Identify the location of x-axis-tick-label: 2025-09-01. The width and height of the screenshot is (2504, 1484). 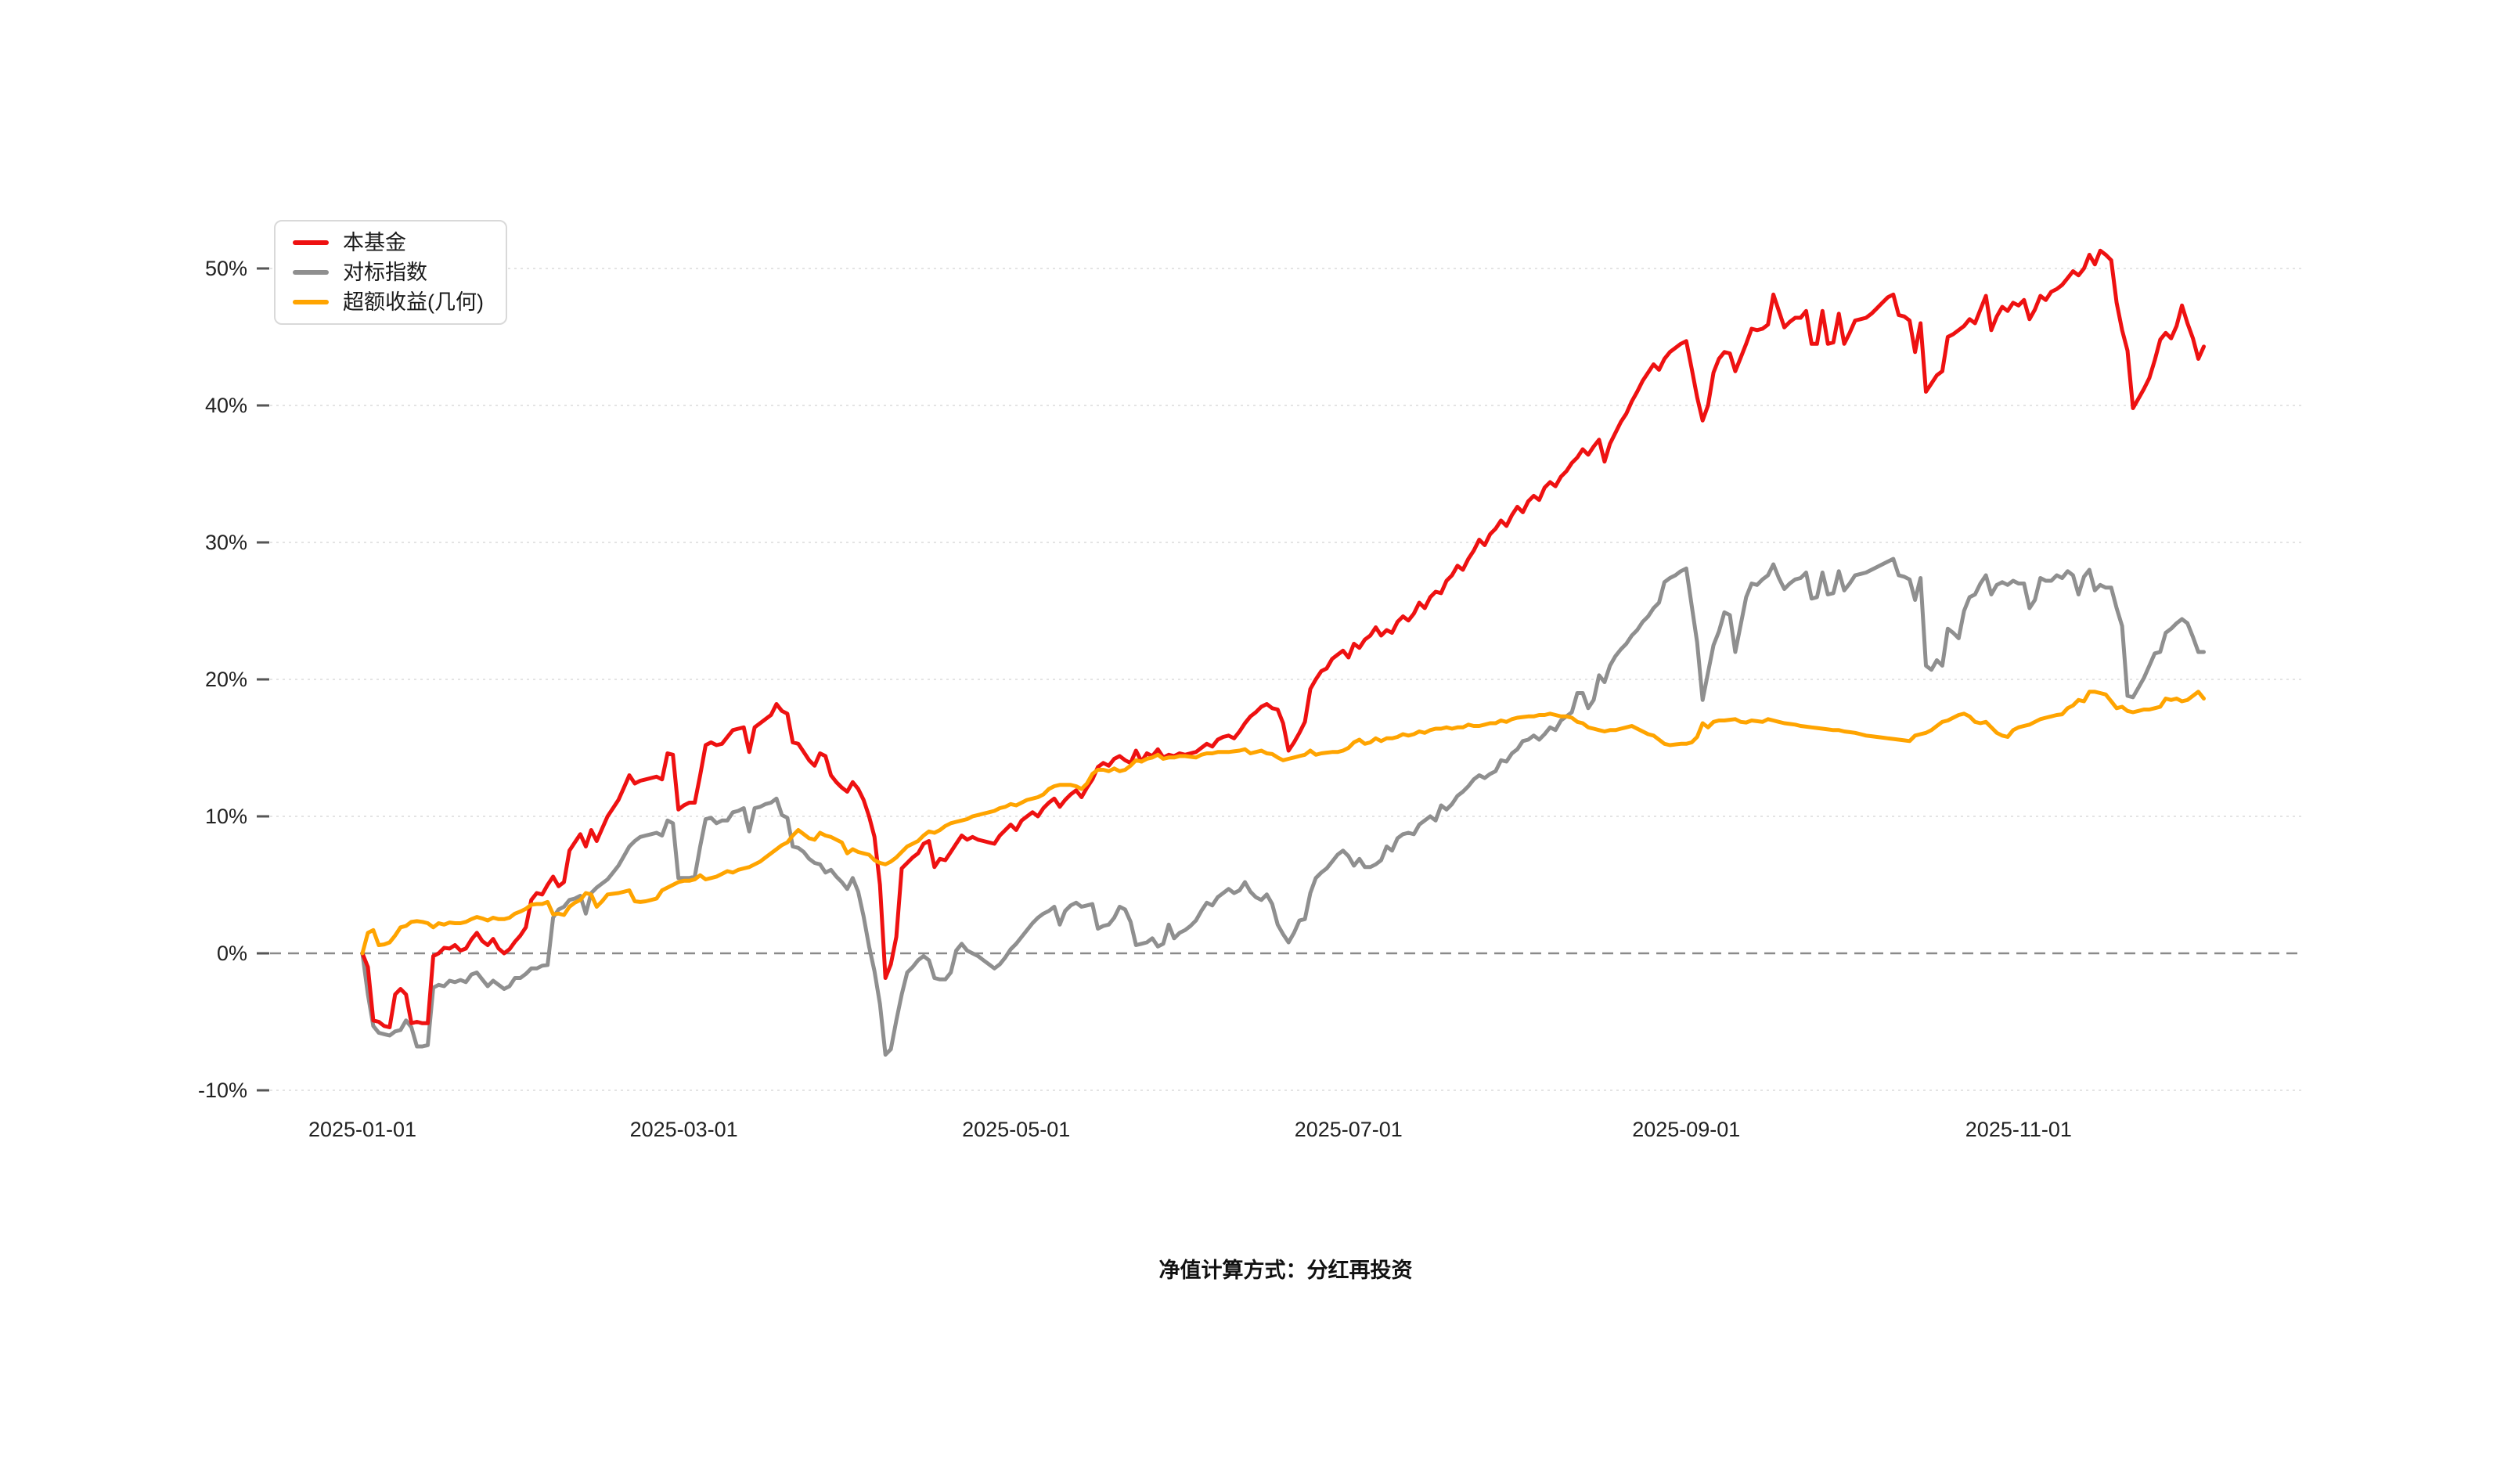
(1686, 1129).